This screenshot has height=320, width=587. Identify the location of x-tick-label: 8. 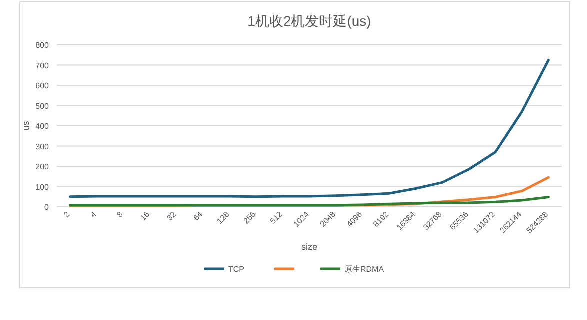
(120, 215).